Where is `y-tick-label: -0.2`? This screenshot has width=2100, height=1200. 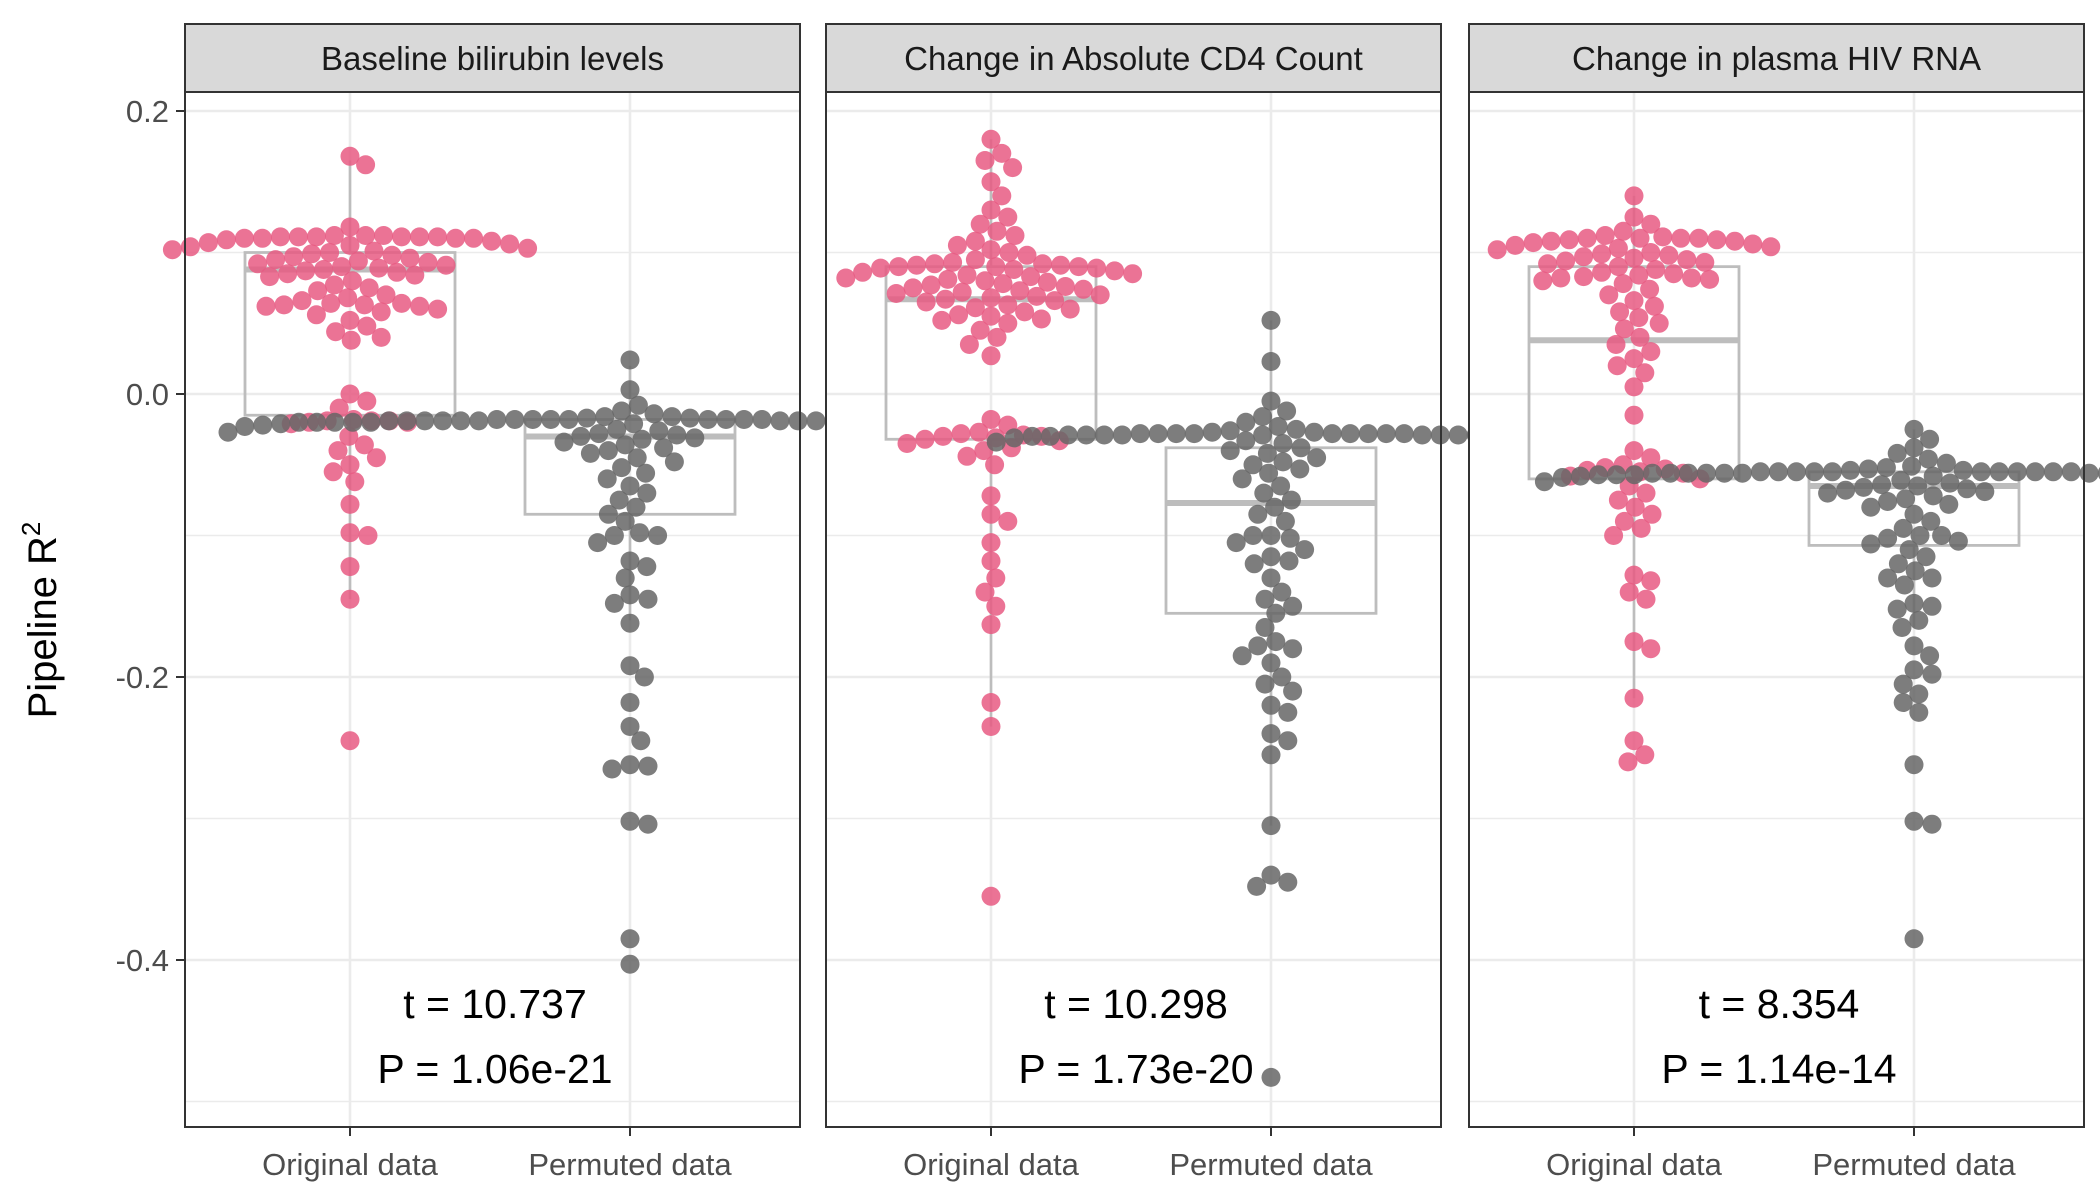 y-tick-label: -0.2 is located at coordinates (142, 677).